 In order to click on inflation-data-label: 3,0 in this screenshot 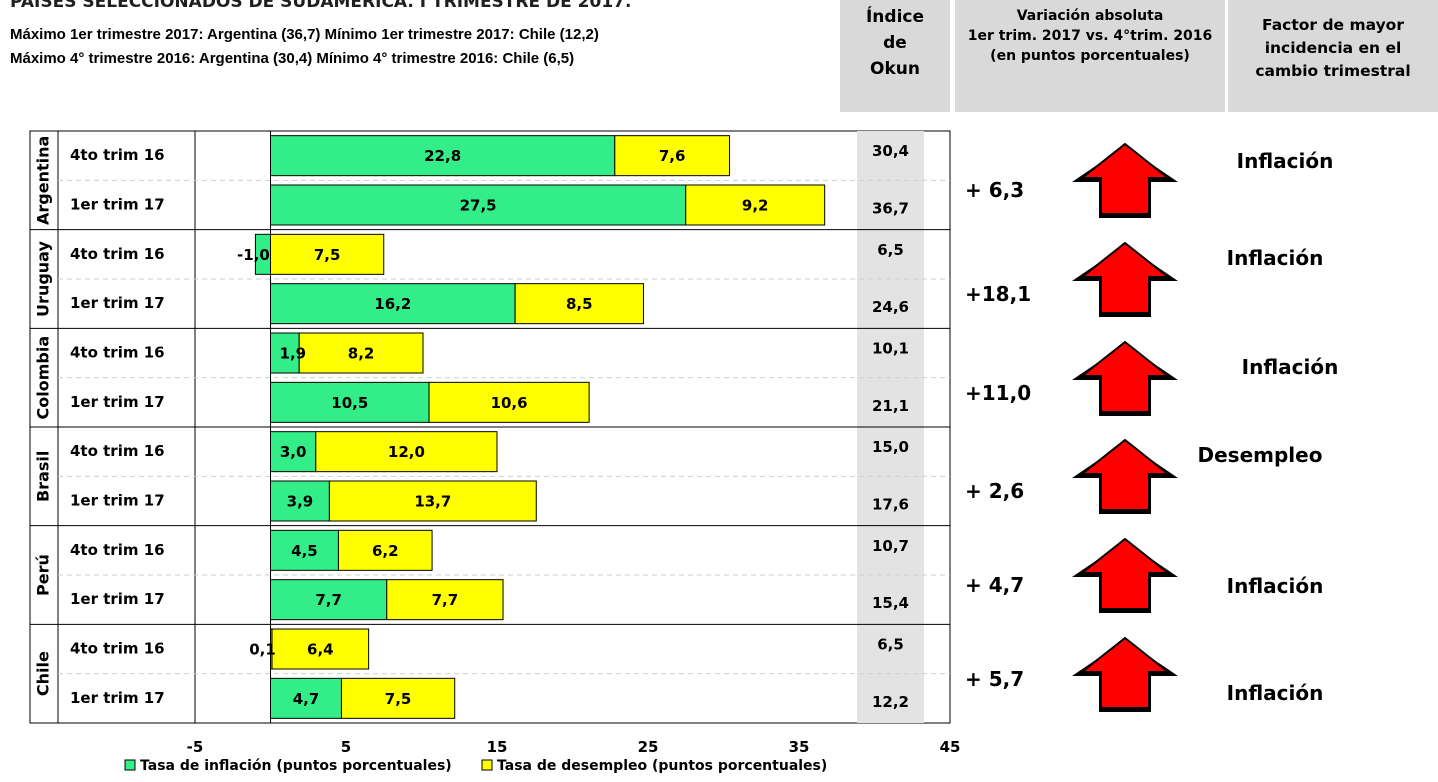, I will do `click(293, 452)`.